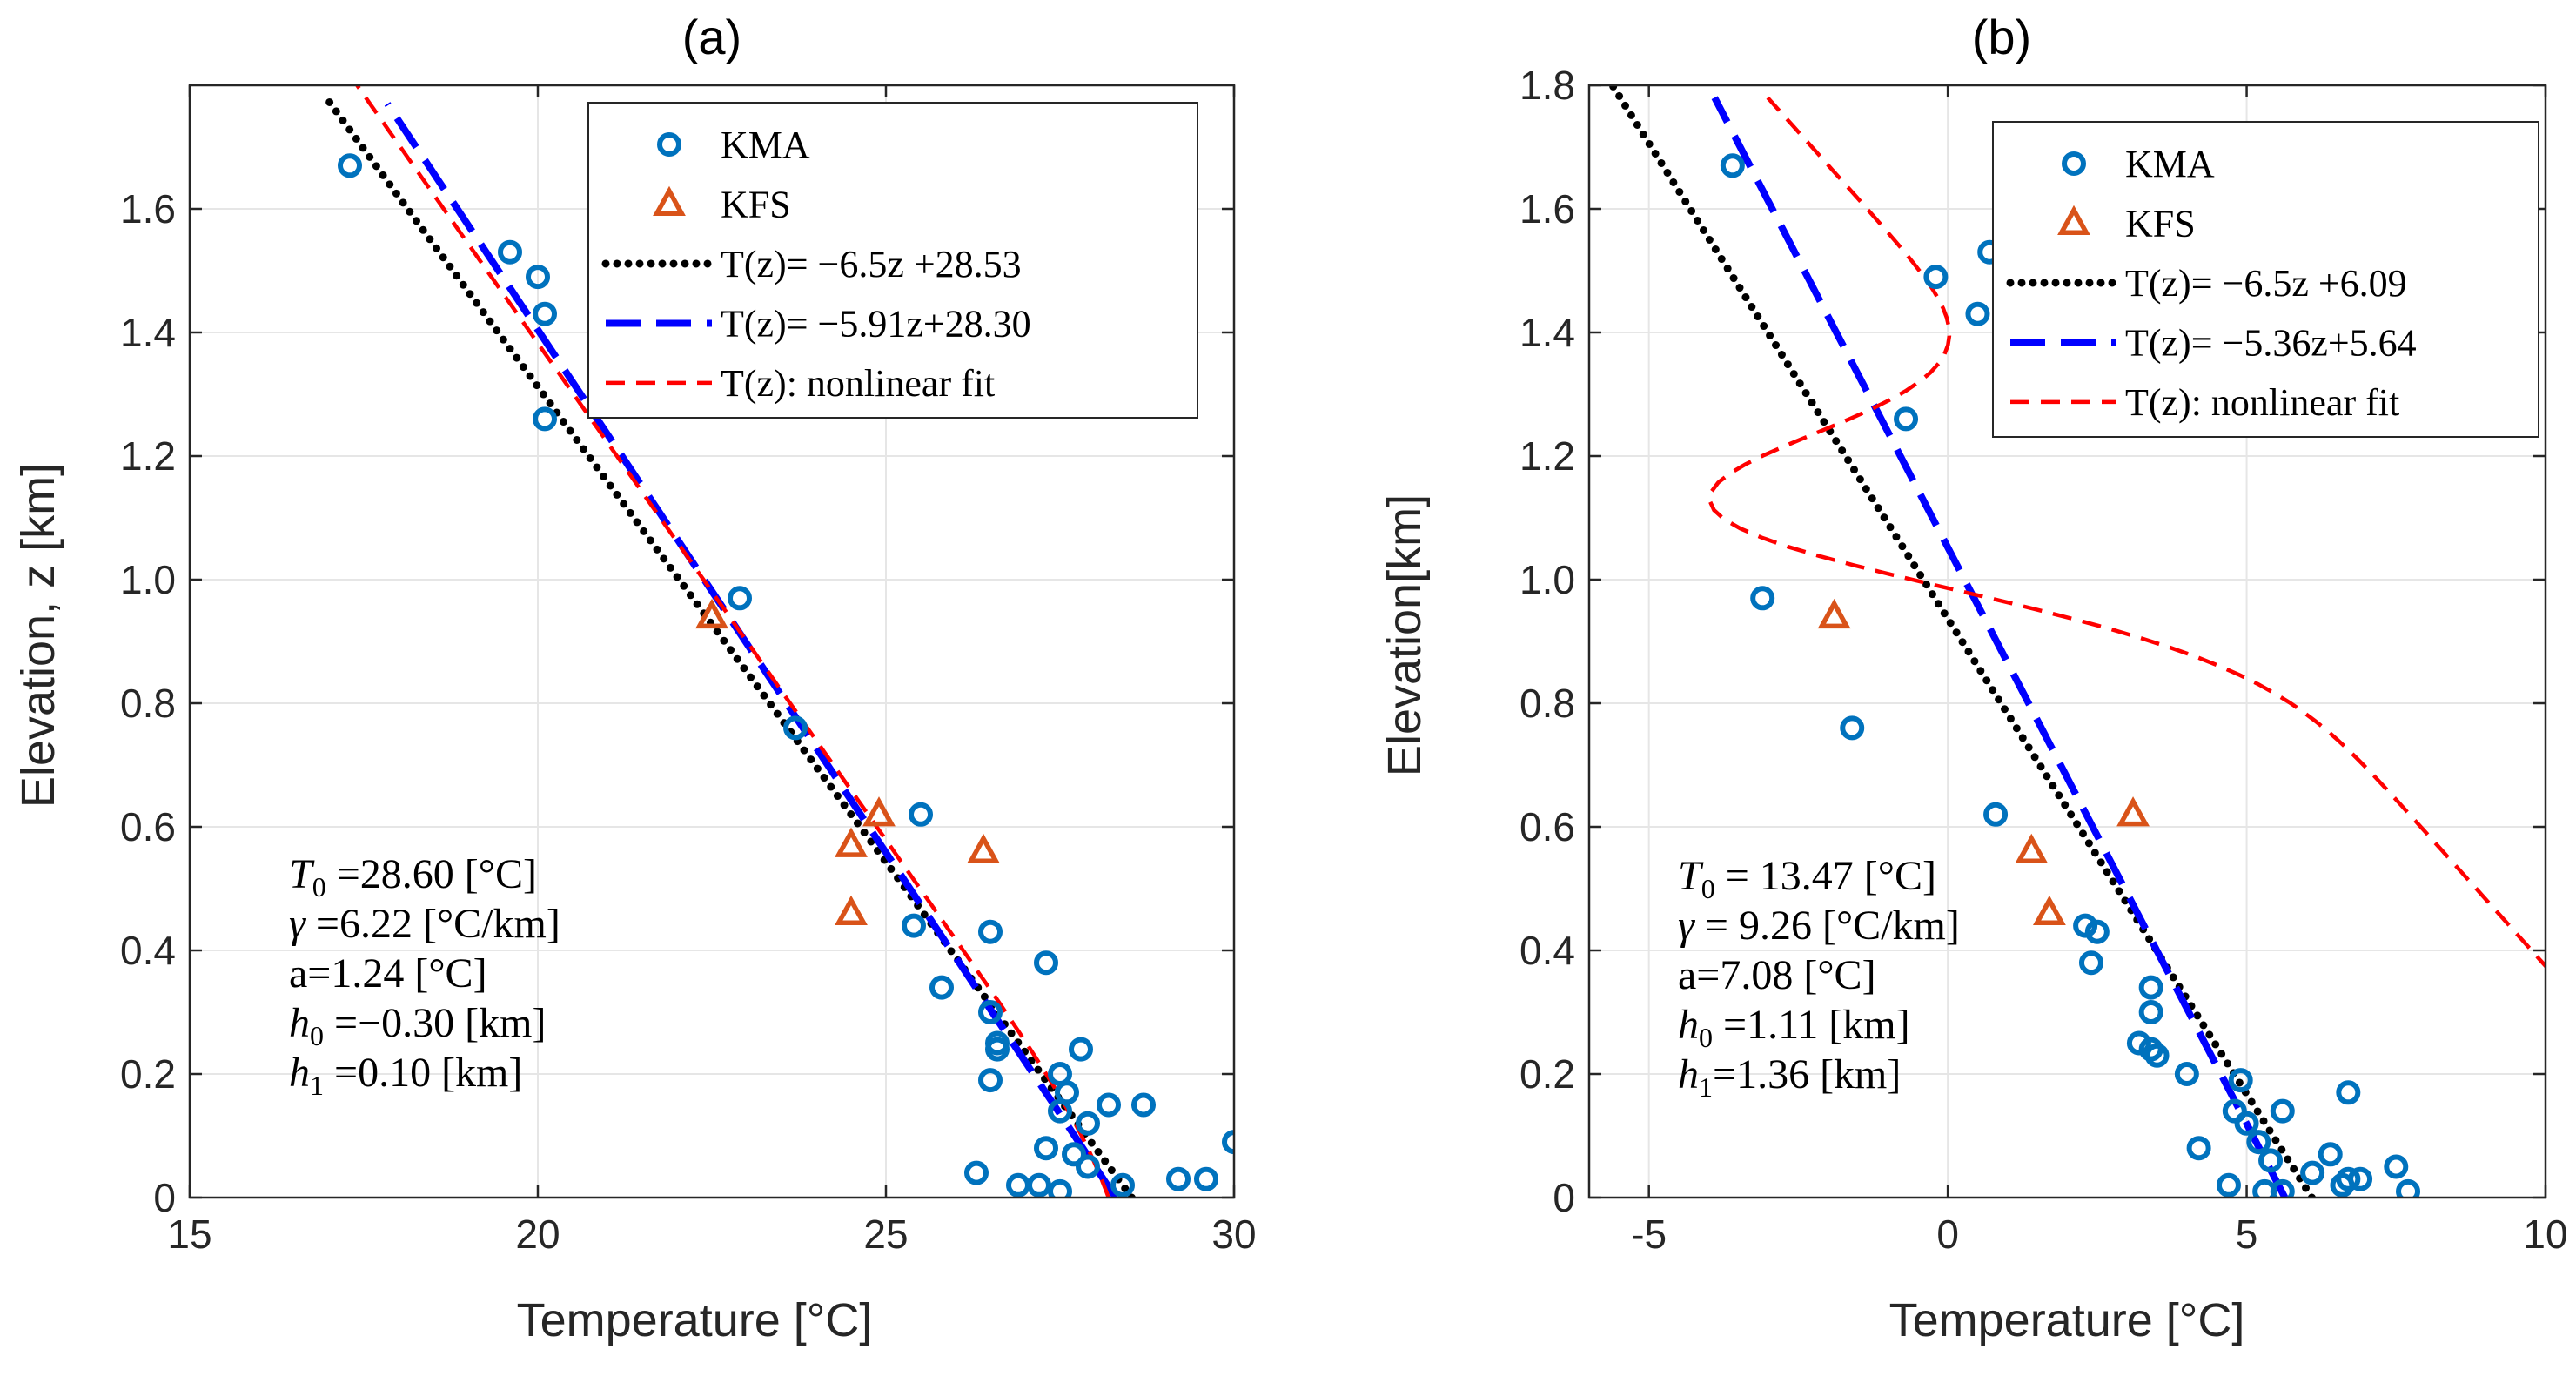 Image resolution: width=2576 pixels, height=1376 pixels. What do you see at coordinates (432, 924) in the screenshot?
I see `panel-a-annotation-value: =6.22 [°C/km]` at bounding box center [432, 924].